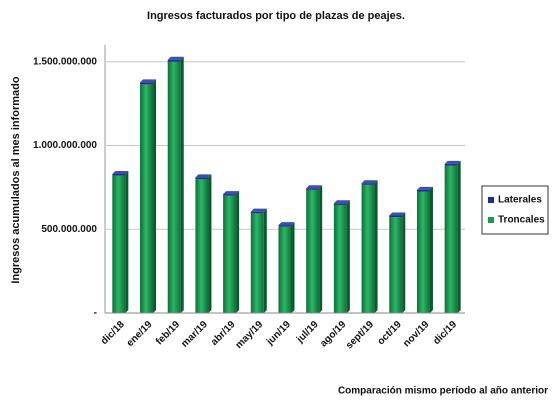 This screenshot has width=552, height=400. What do you see at coordinates (65, 145) in the screenshot?
I see `y-tick-label: 1.000.000.000` at bounding box center [65, 145].